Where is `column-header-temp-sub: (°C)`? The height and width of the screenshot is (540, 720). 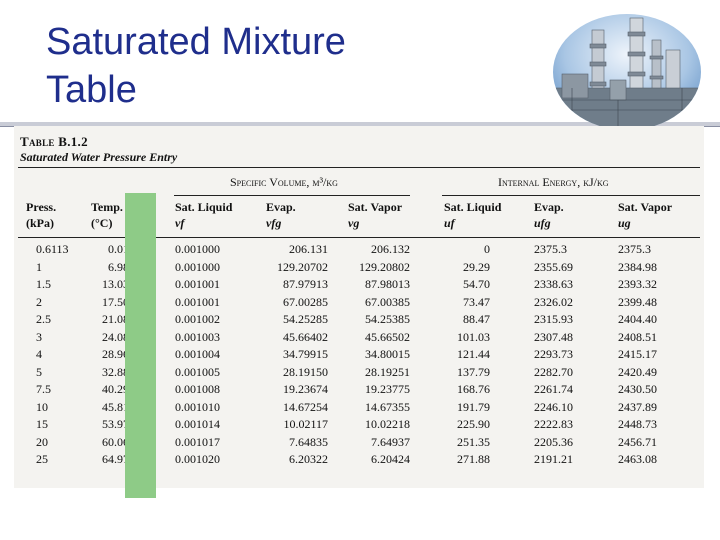
column-header-temp-sub: (°C) is located at coordinates (102, 223).